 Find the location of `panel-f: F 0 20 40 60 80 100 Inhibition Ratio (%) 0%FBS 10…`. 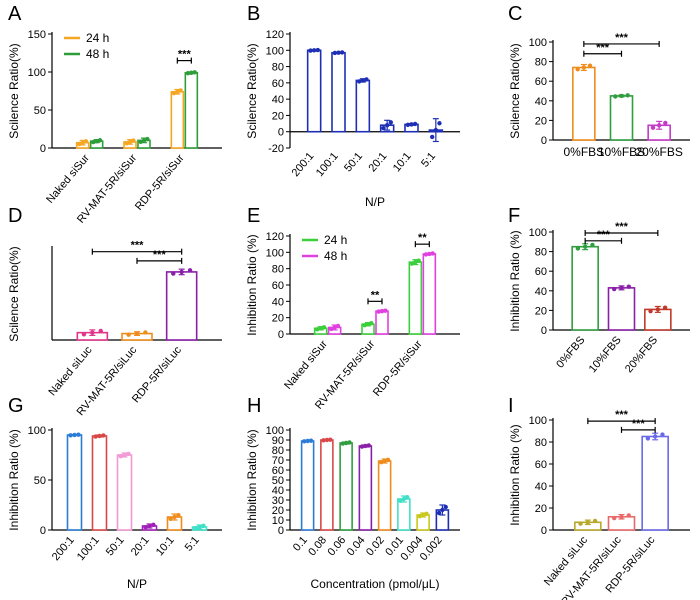

panel-f: F 0 20 40 60 80 100 Inhibition Ratio (%) 0%FBS 10… is located at coordinates (599, 290).